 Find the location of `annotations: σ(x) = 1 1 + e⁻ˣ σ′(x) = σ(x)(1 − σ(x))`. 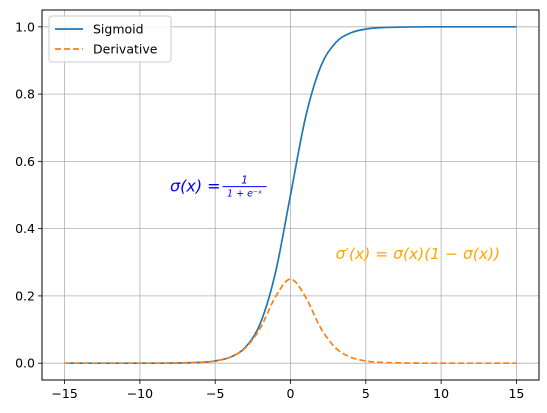

annotations: σ(x) = 1 1 + e⁻ˣ σ′(x) = σ(x)(1 − σ(x)) is located at coordinates (335, 219).